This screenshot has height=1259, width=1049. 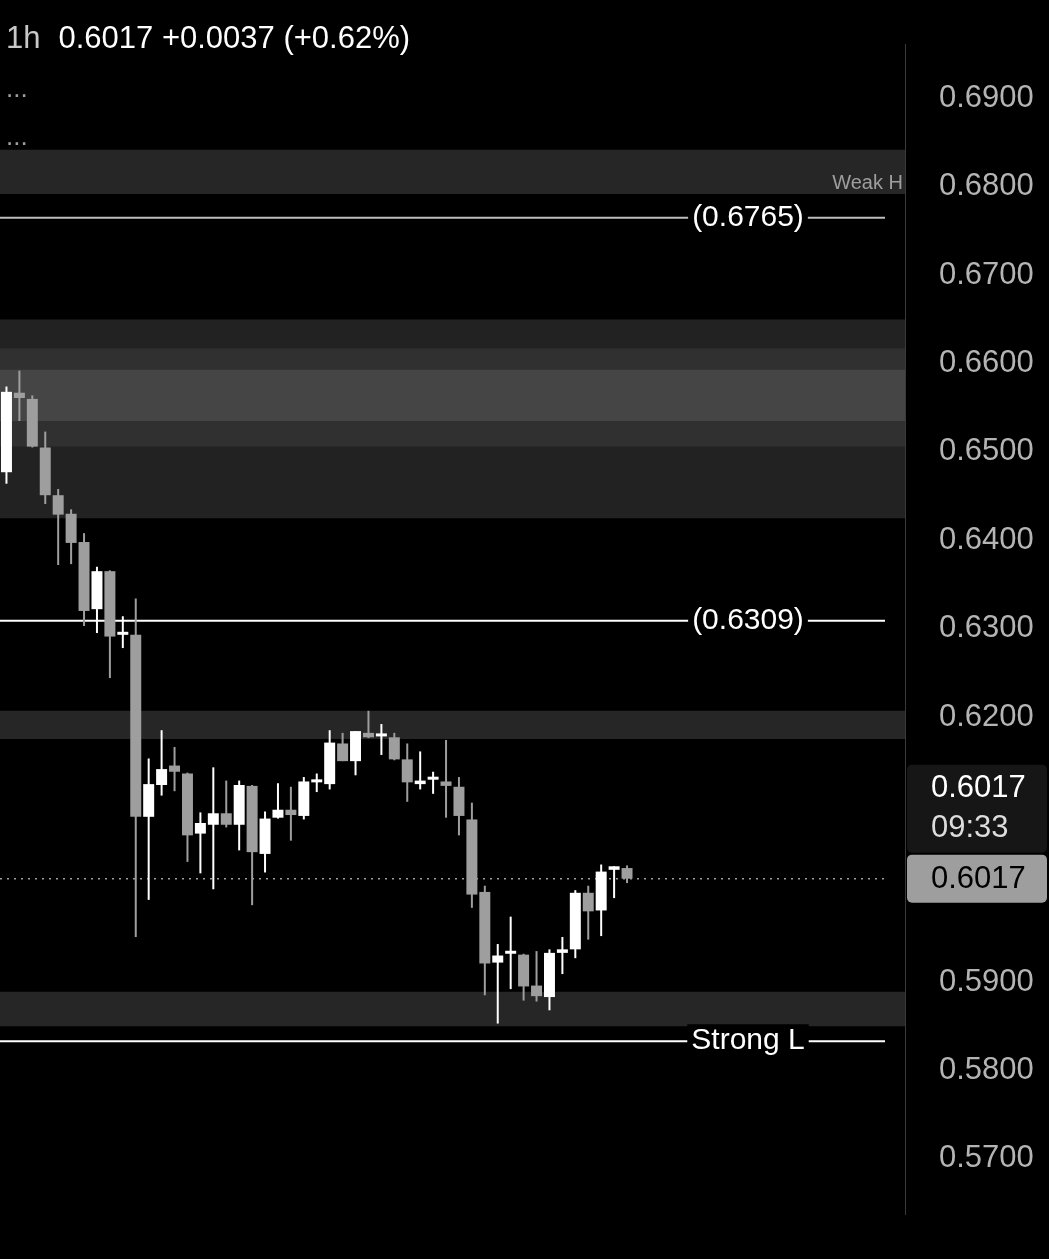 I want to click on text: 09:33, so click(x=970, y=827).